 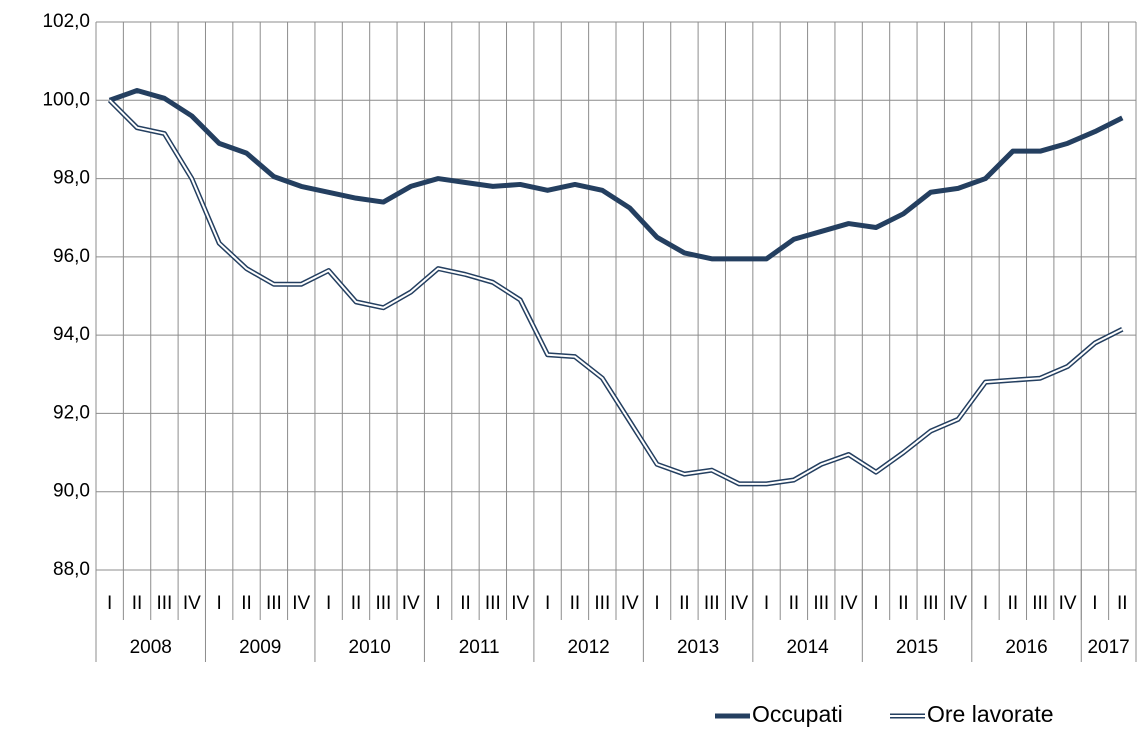 I want to click on year-label: 2017, so click(x=1108, y=647).